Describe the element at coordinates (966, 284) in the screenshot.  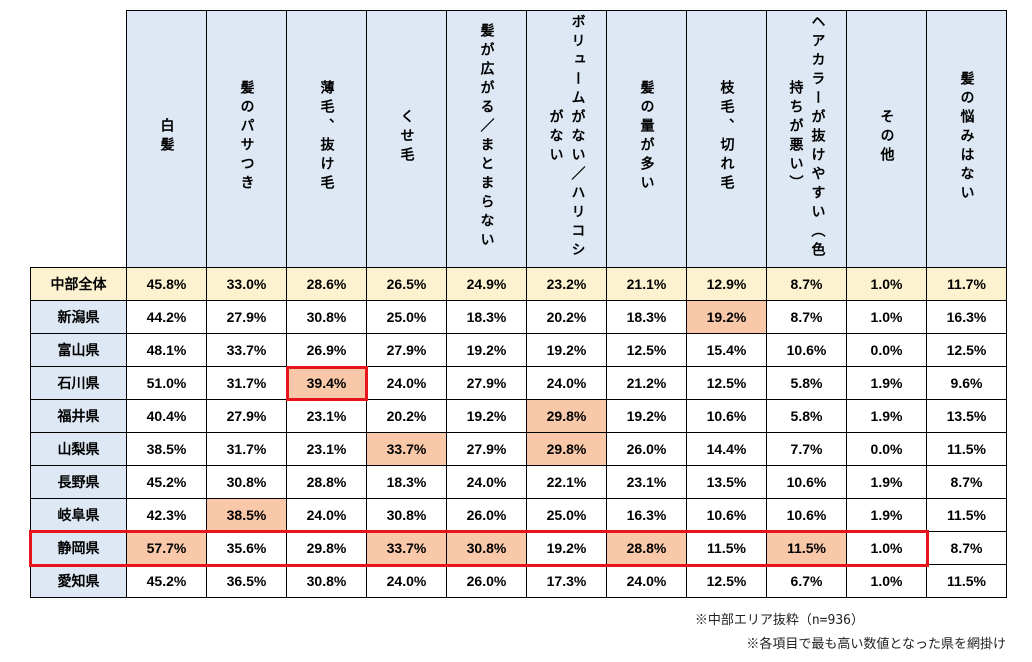
I see `value-cell: 11.7%` at that location.